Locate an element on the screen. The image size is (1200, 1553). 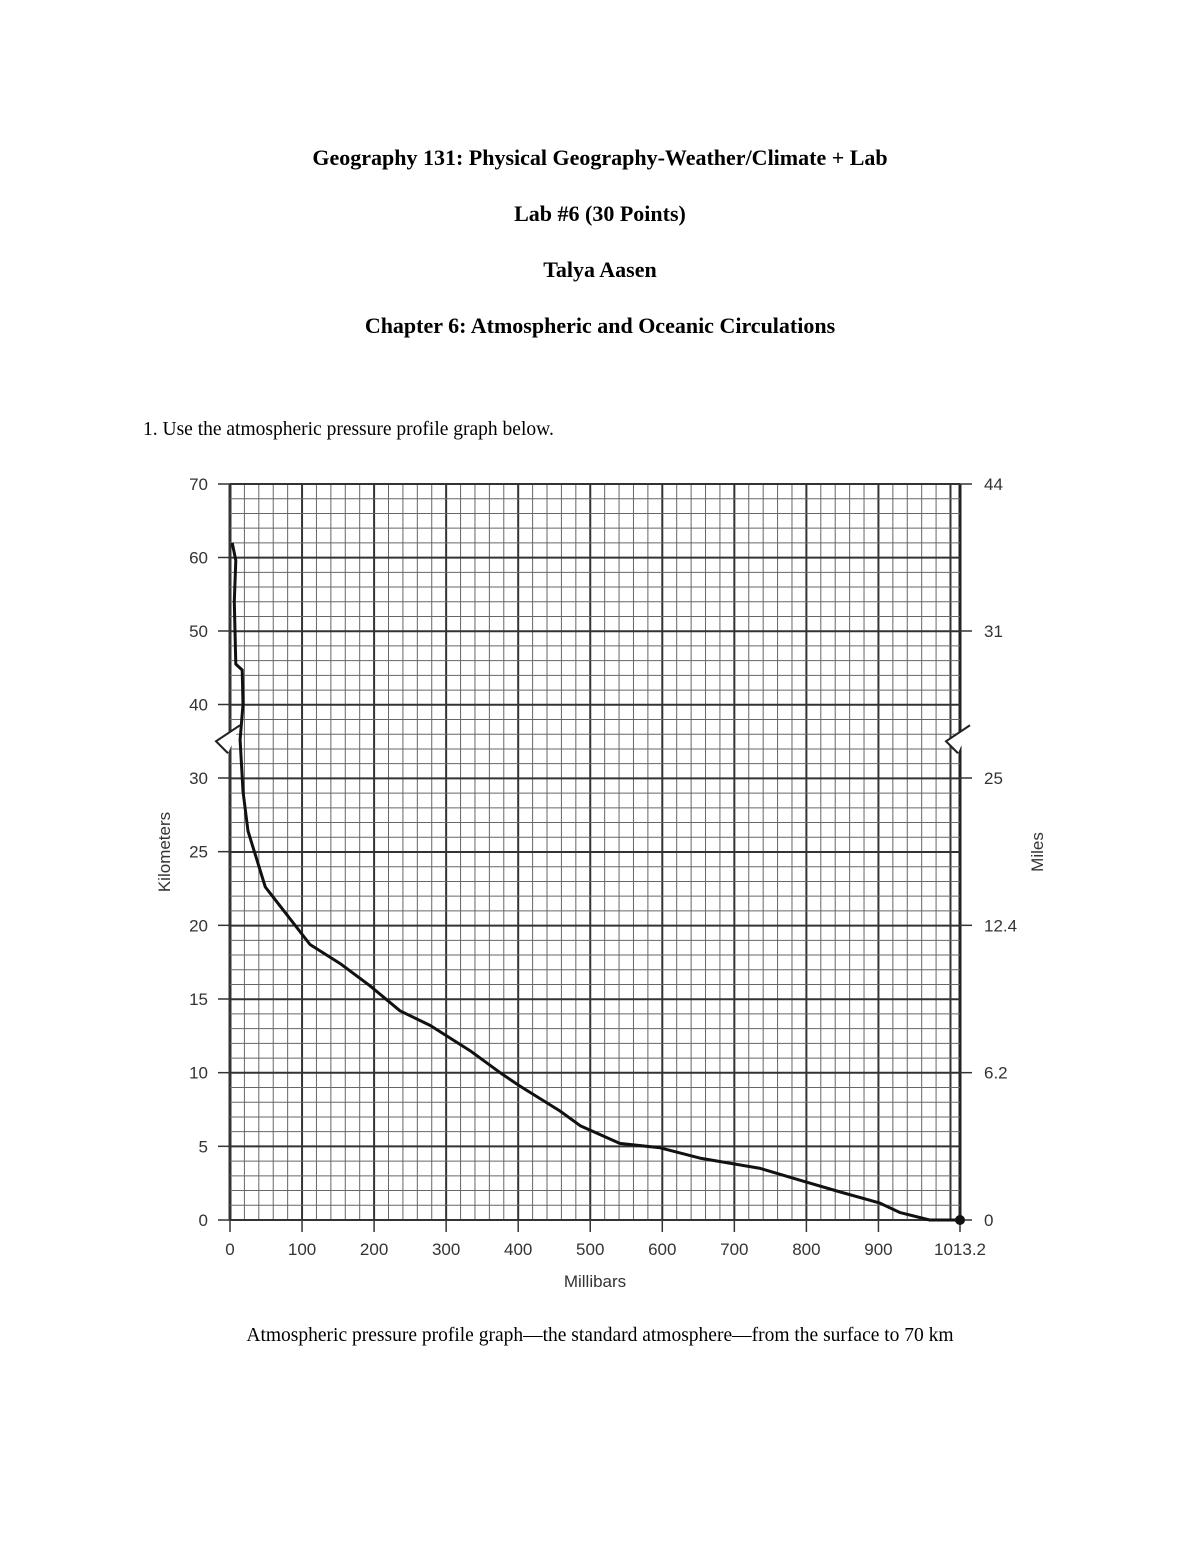
x-tick-label: 600 is located at coordinates (662, 1249).